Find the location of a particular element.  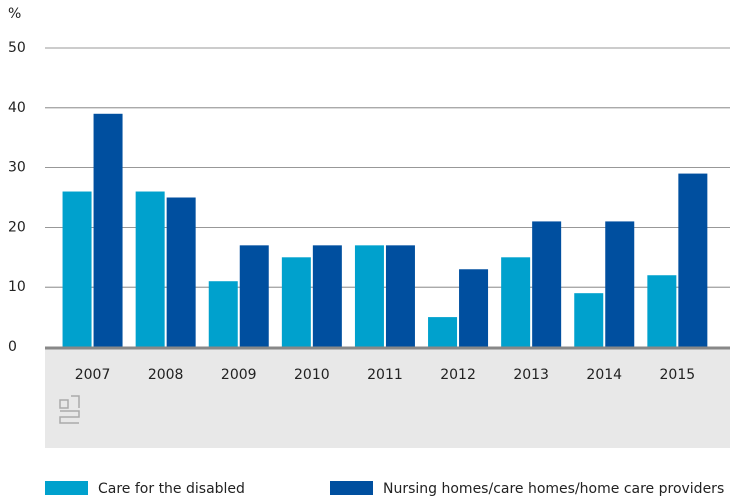

y-tick-label: 50 is located at coordinates (17, 48).